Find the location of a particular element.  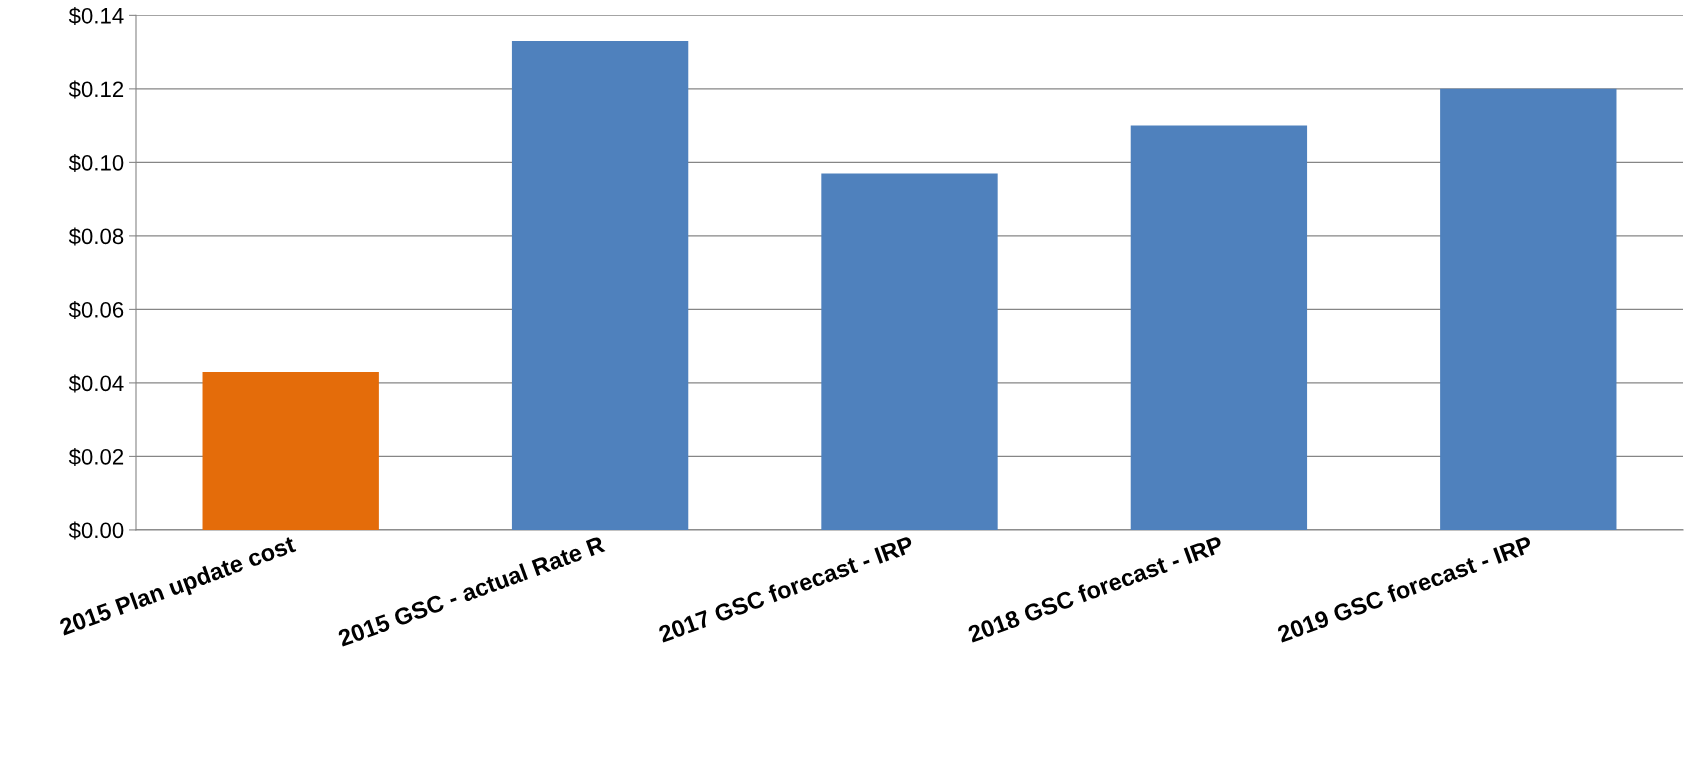

y-tick-label: $0.02 is located at coordinates (96, 457).